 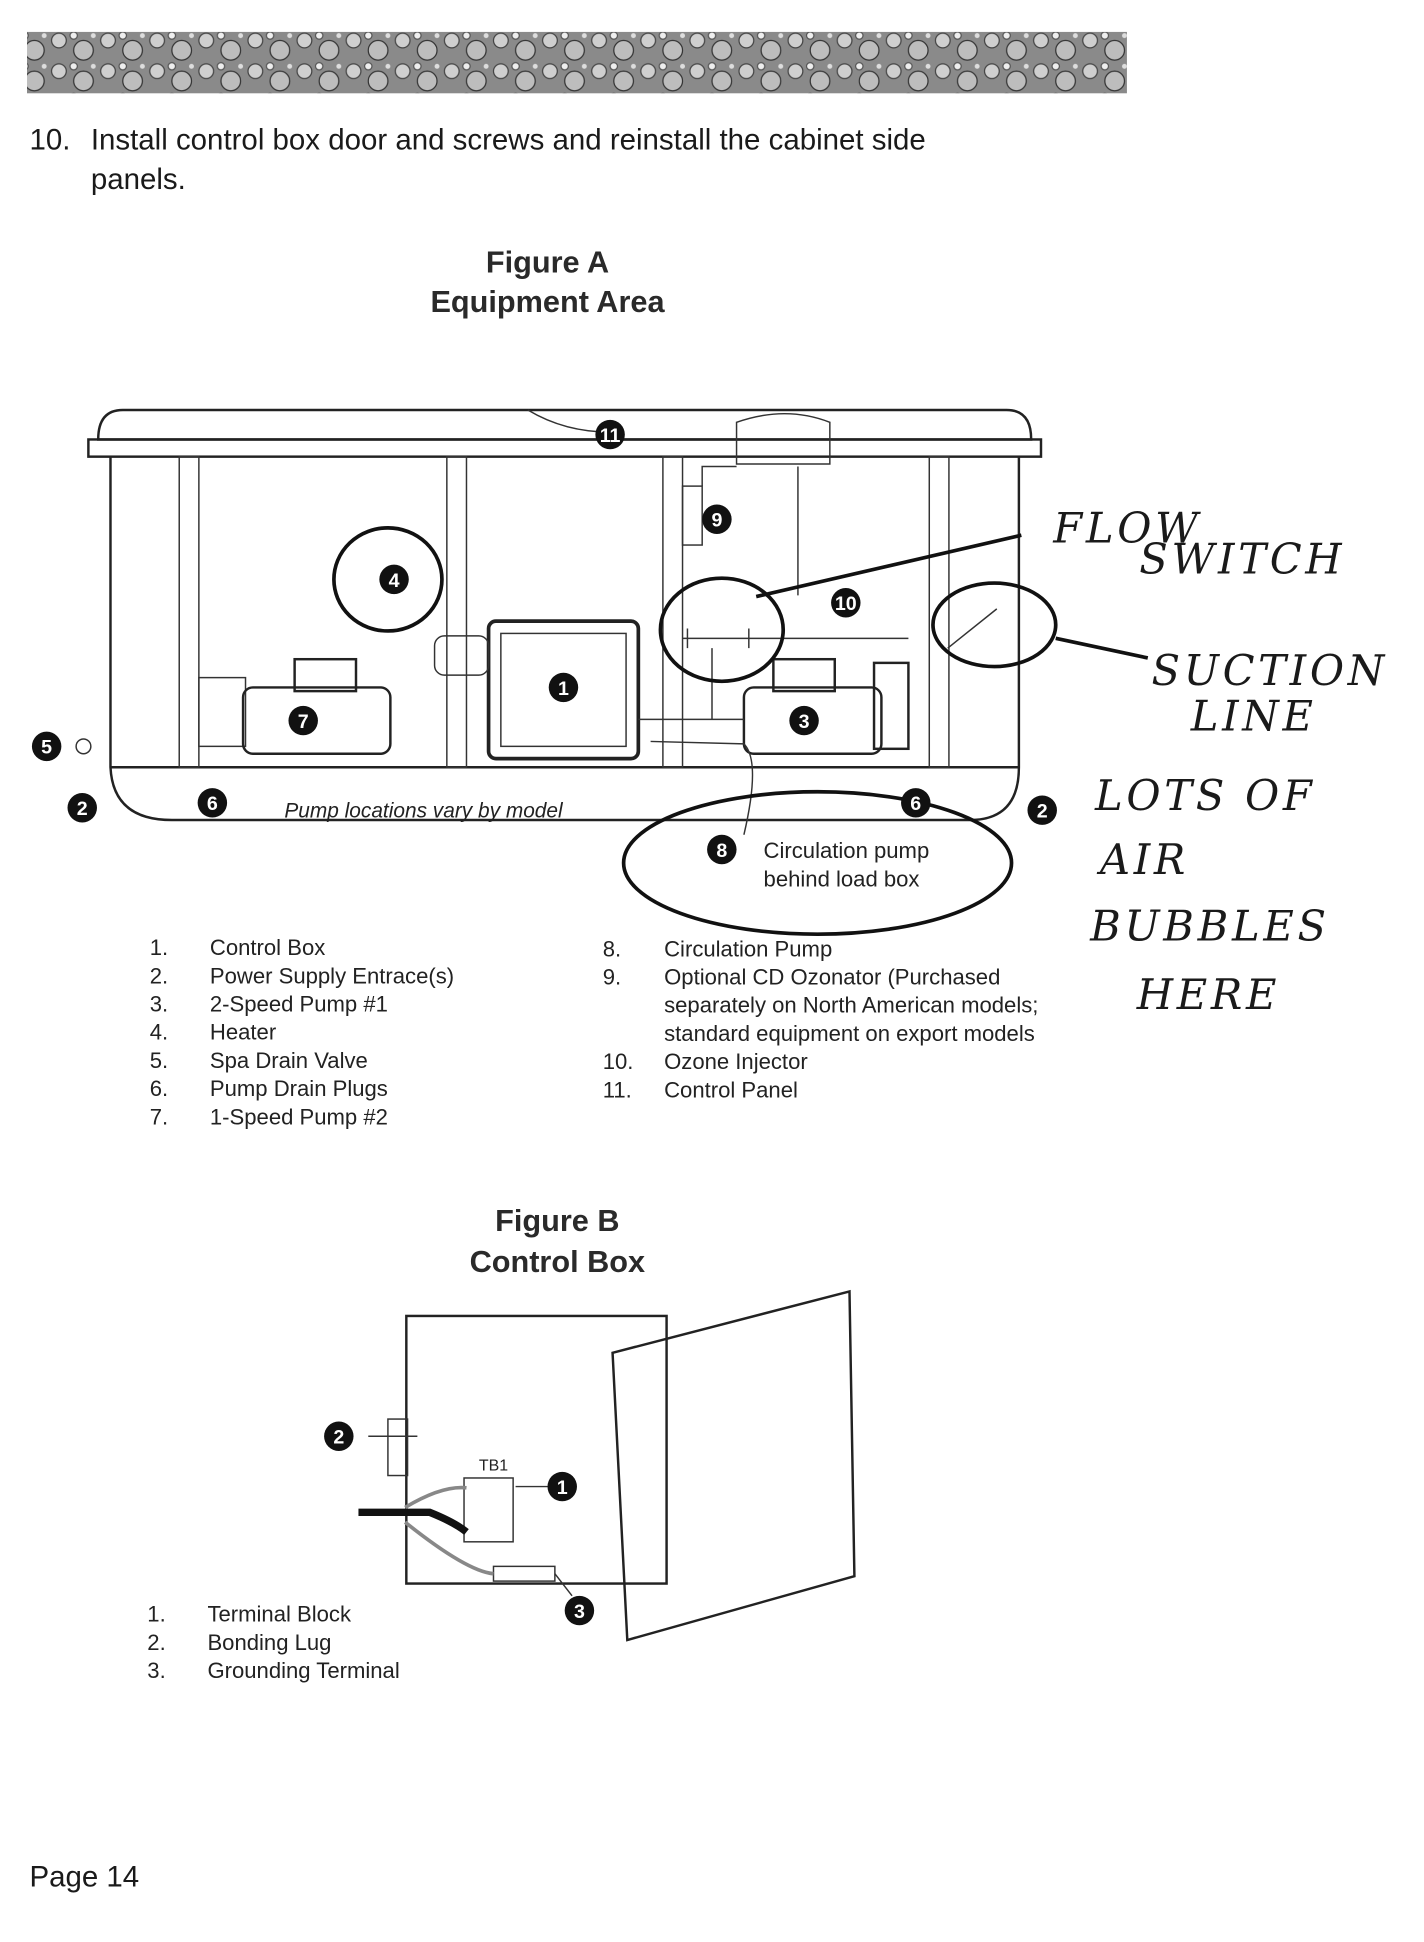 I want to click on legend-number: 4., so click(x=159, y=1032).